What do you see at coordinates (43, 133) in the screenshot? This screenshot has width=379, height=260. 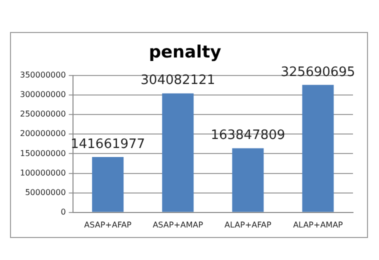 I see `y-tick-label: 200000000` at bounding box center [43, 133].